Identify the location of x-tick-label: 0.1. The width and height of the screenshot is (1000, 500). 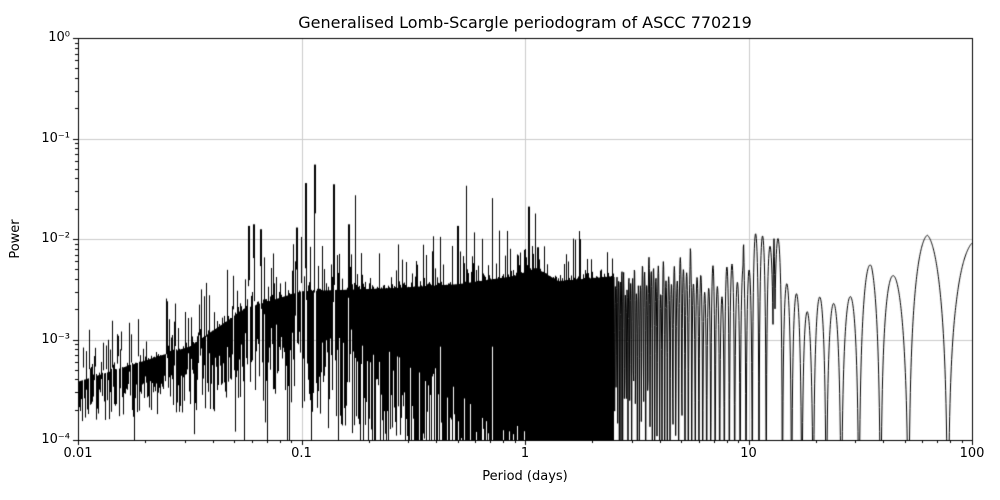
(301, 453).